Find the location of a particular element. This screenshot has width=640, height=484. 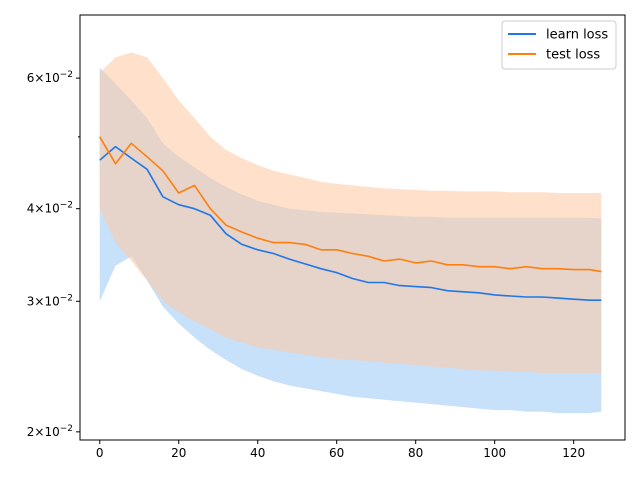

y-tick-label: 4×10−2 is located at coordinates (50, 208).